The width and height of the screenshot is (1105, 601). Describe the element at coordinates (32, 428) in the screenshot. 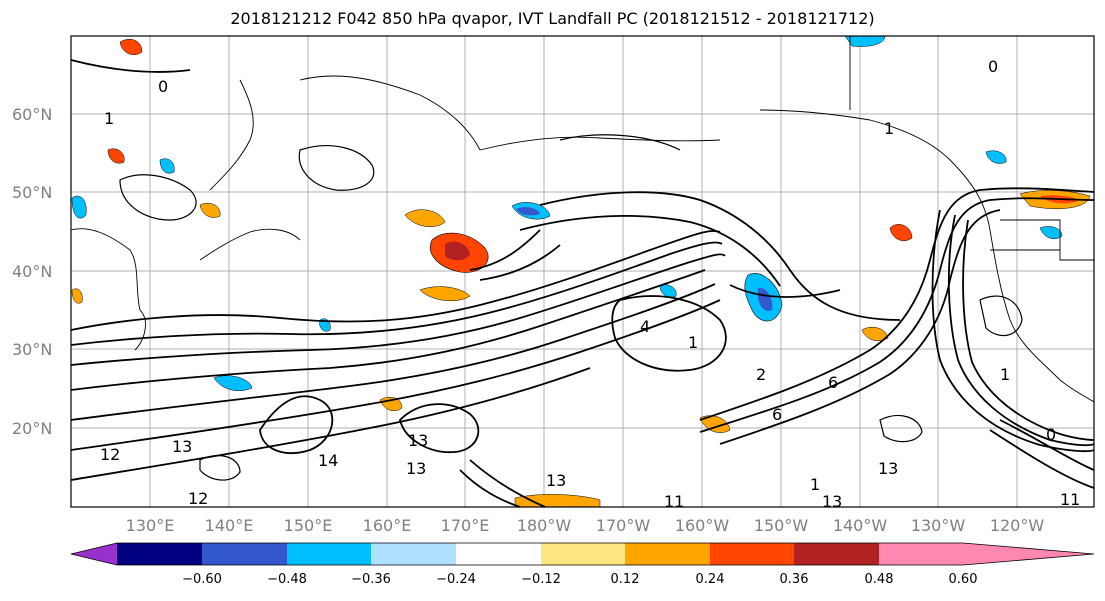

I see `lat-label-20n: 20°N` at that location.